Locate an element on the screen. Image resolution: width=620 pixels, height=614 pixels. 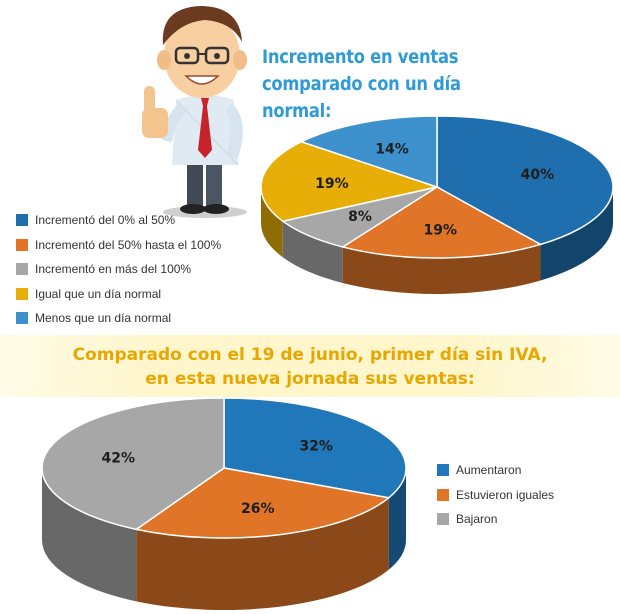
chart2-title-line2: en esta nueva jornada sus ventas: is located at coordinates (310, 379).